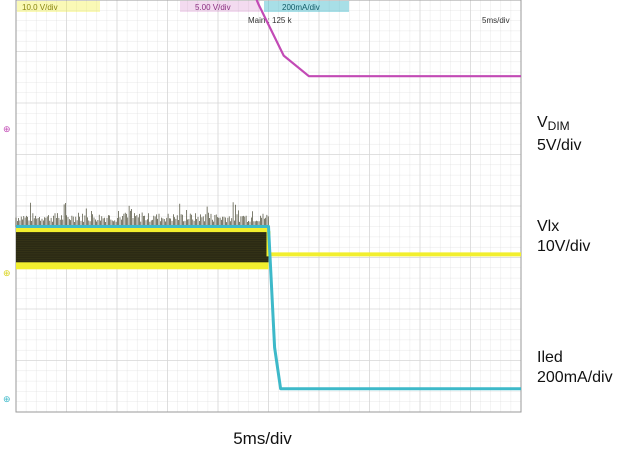  I want to click on vlx-band-texture, so click(142, 247).